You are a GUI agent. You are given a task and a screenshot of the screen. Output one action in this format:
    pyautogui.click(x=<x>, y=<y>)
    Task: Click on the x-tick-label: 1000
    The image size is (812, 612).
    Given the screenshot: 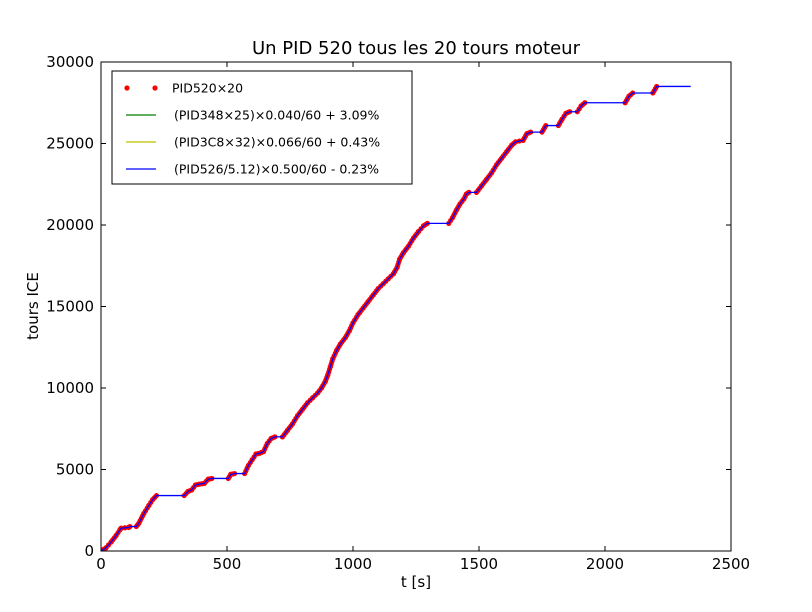 What is the action you would take?
    pyautogui.click(x=353, y=564)
    